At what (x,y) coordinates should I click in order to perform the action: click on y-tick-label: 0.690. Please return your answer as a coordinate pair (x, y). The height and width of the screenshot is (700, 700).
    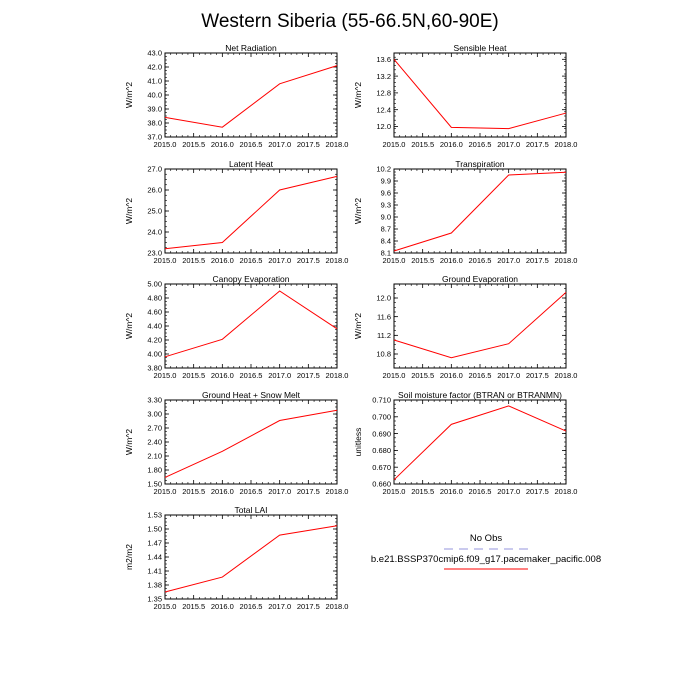
    Looking at the image, I should click on (381, 433).